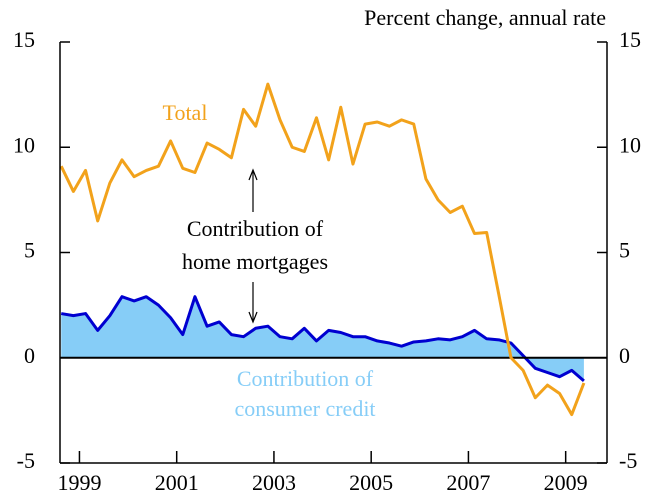 The height and width of the screenshot is (502, 659). Describe the element at coordinates (185, 112) in the screenshot. I see `annotation: Total` at that location.